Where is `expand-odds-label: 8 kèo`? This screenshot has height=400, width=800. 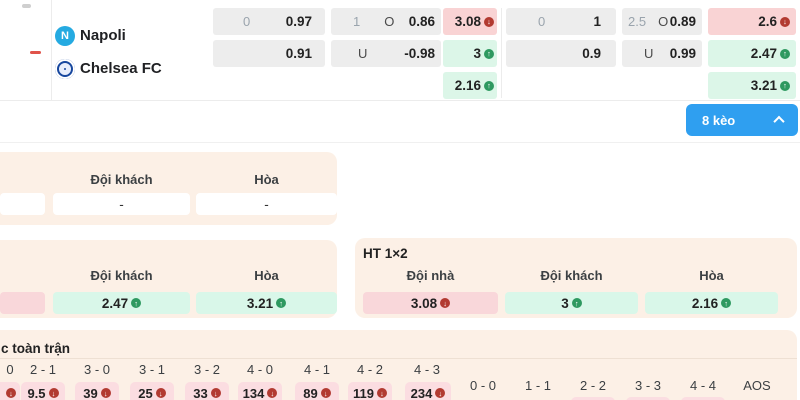
expand-odds-label: 8 kèo is located at coordinates (719, 120).